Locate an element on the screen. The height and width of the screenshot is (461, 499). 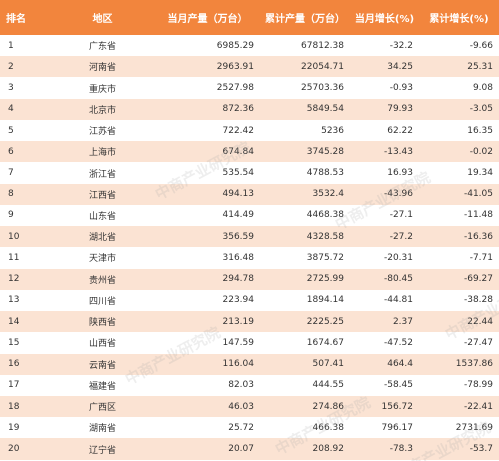
cell-region: 四川省 is located at coordinates (102, 301).